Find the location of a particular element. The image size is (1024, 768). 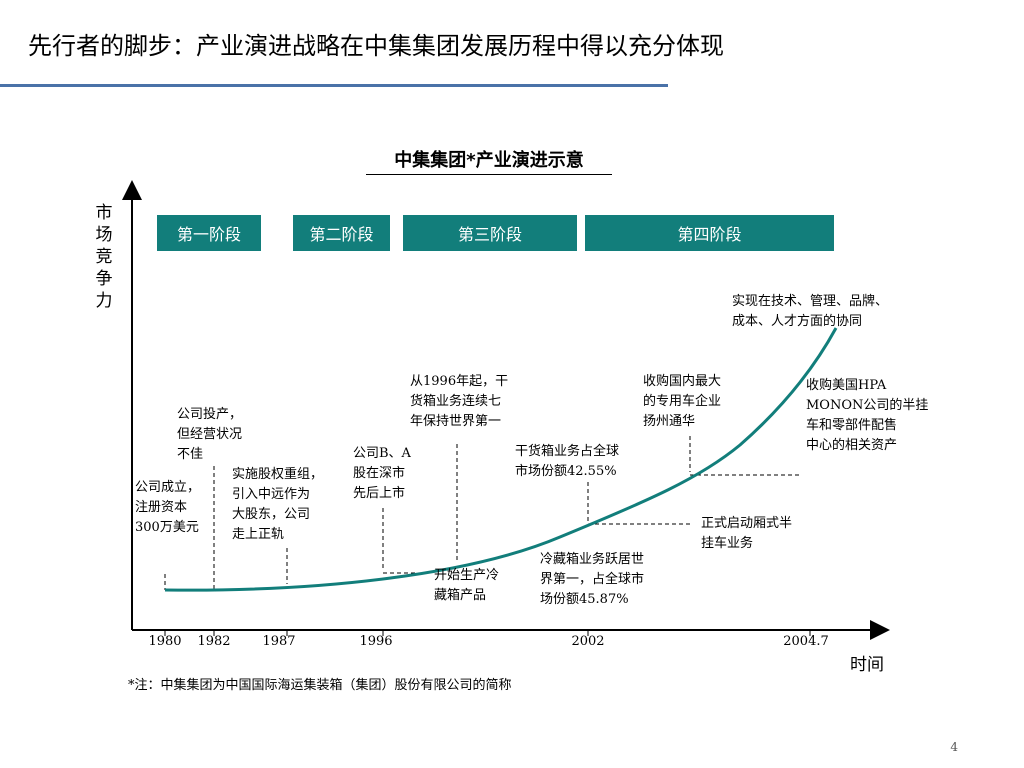

event-hpa-monon: 收购美国HPA MONON公司的半挂 车和零部件配售 中心的相关资产 is located at coordinates (867, 415).